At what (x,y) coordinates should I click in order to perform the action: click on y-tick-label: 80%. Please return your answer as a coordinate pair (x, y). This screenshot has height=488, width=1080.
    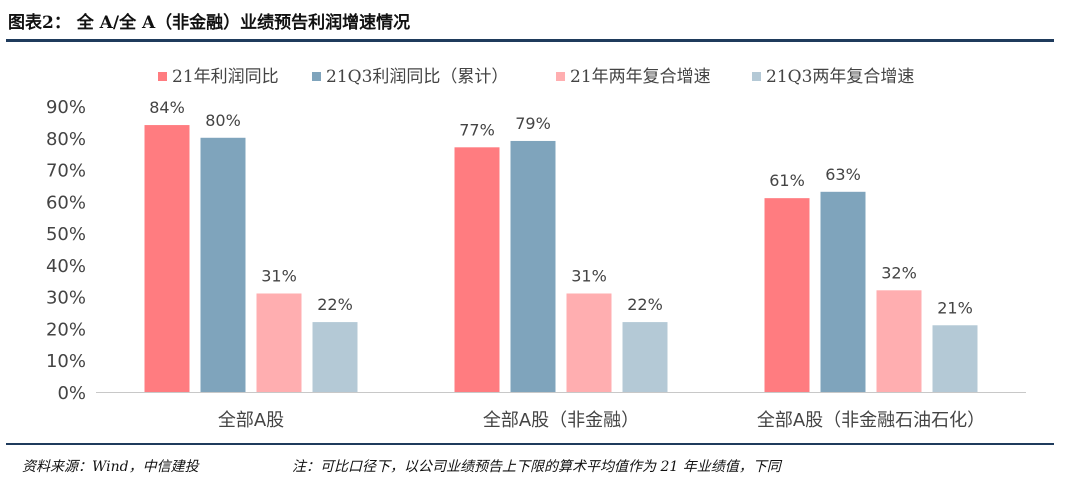
    Looking at the image, I should click on (66, 139).